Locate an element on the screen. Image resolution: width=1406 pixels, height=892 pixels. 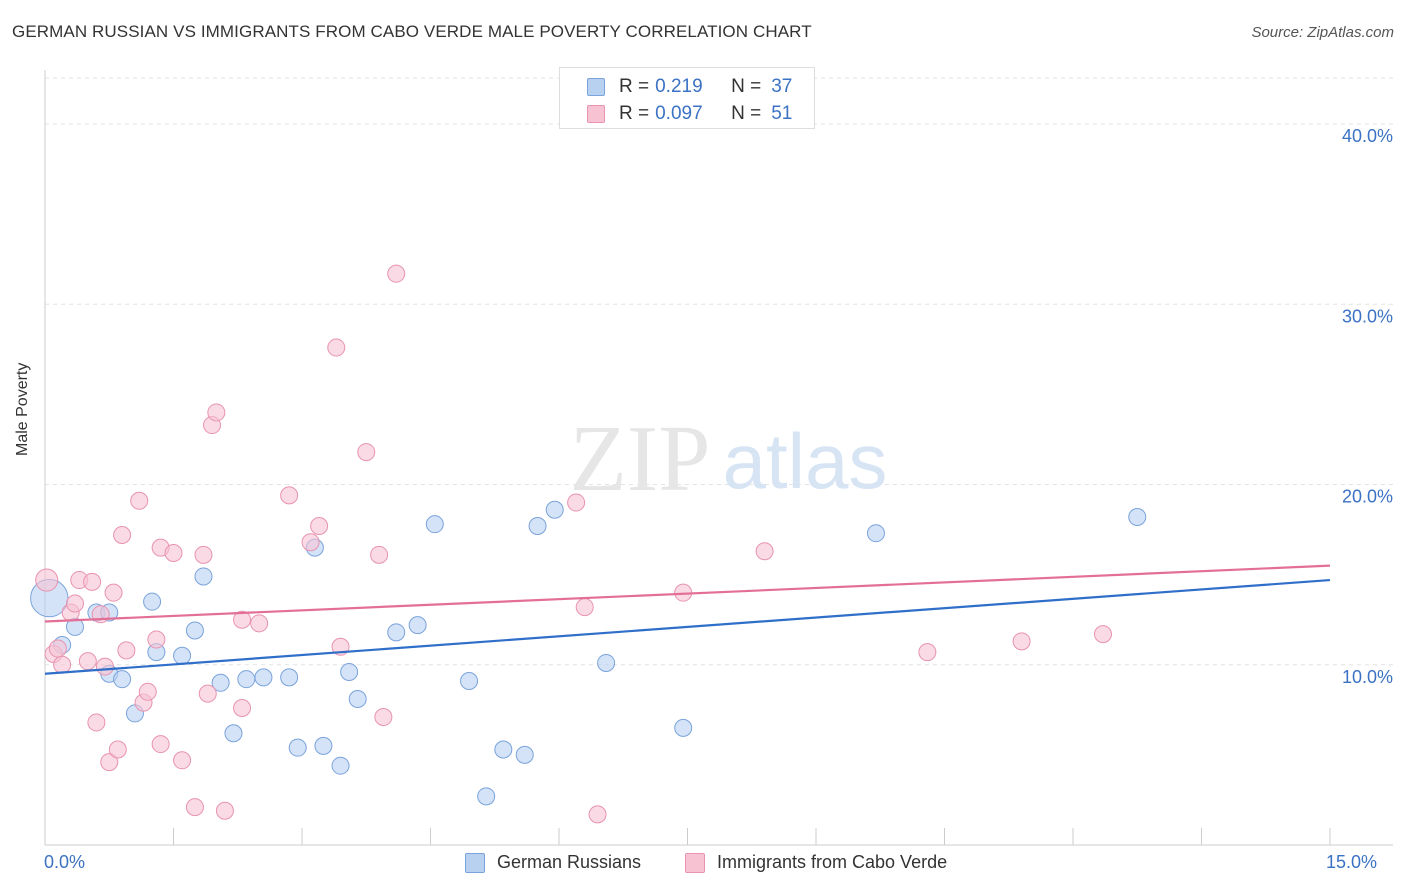
y-axis-label: Male Poverty is located at coordinates (22, 409).